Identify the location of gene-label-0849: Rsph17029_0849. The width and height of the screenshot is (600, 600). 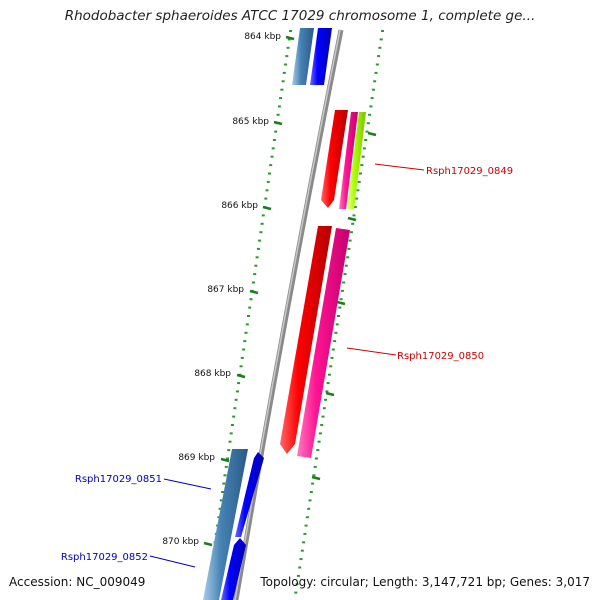
(469, 171).